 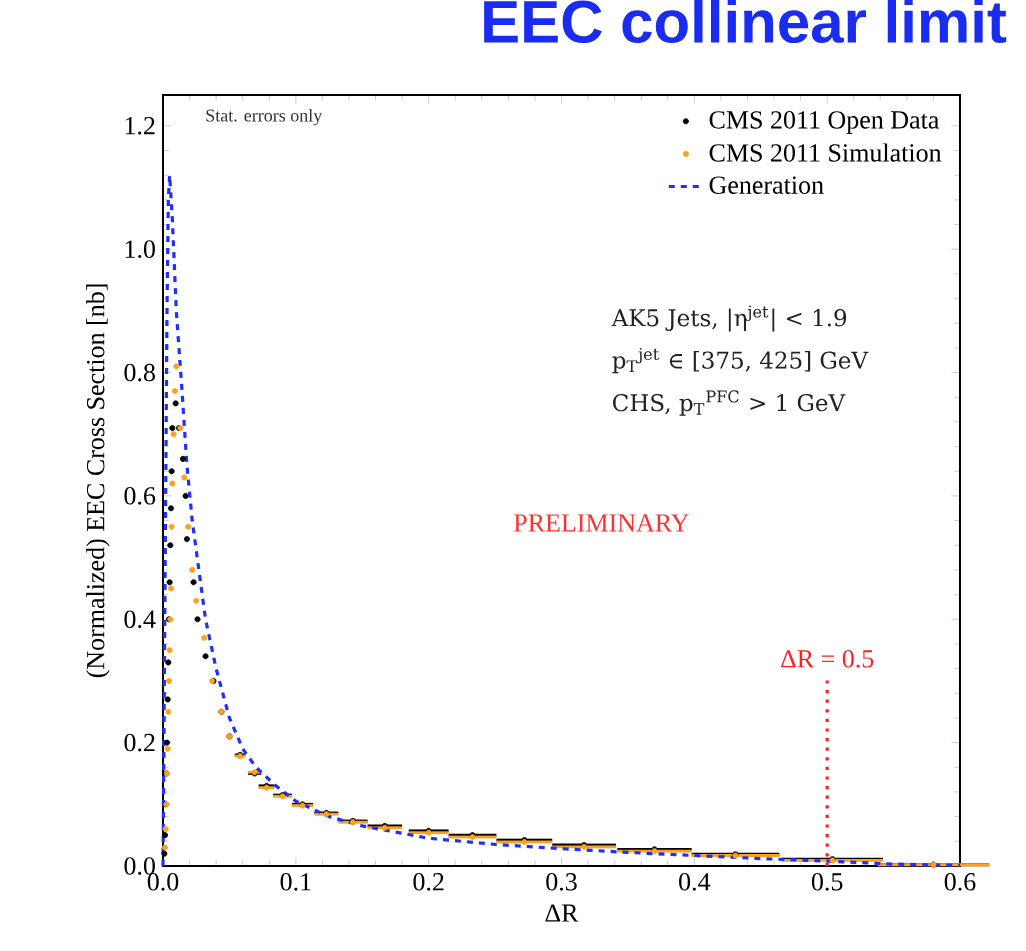 I want to click on x-tick-label: 0.6, so click(x=960, y=882).